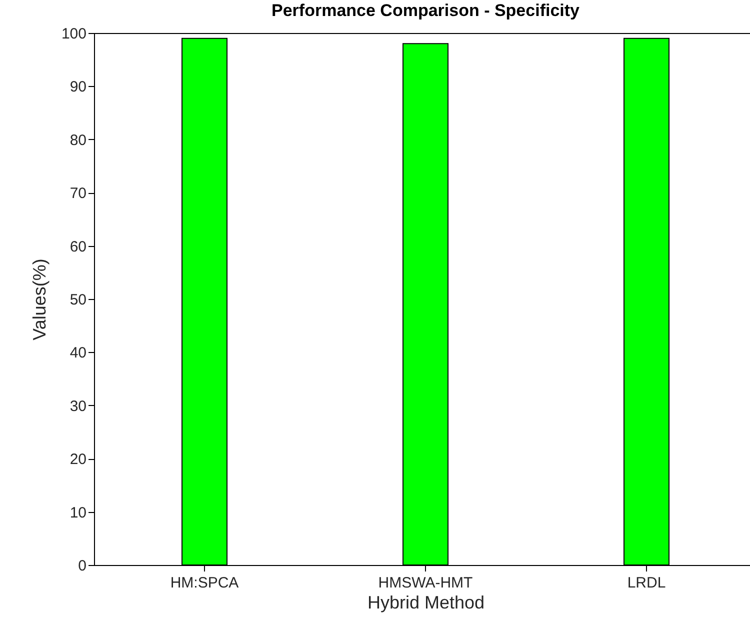 This screenshot has width=750, height=635. Describe the element at coordinates (78, 459) in the screenshot. I see `y-tick-label: 20` at that location.